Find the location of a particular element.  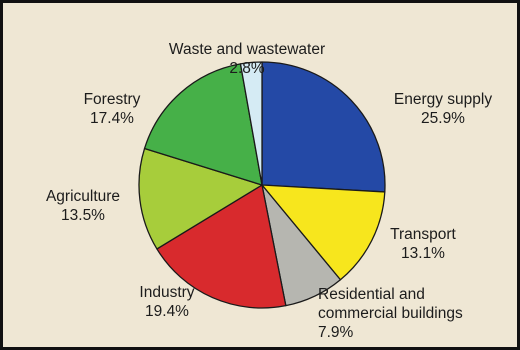

label-agriculture-name: Agriculture is located at coordinates (83, 196).